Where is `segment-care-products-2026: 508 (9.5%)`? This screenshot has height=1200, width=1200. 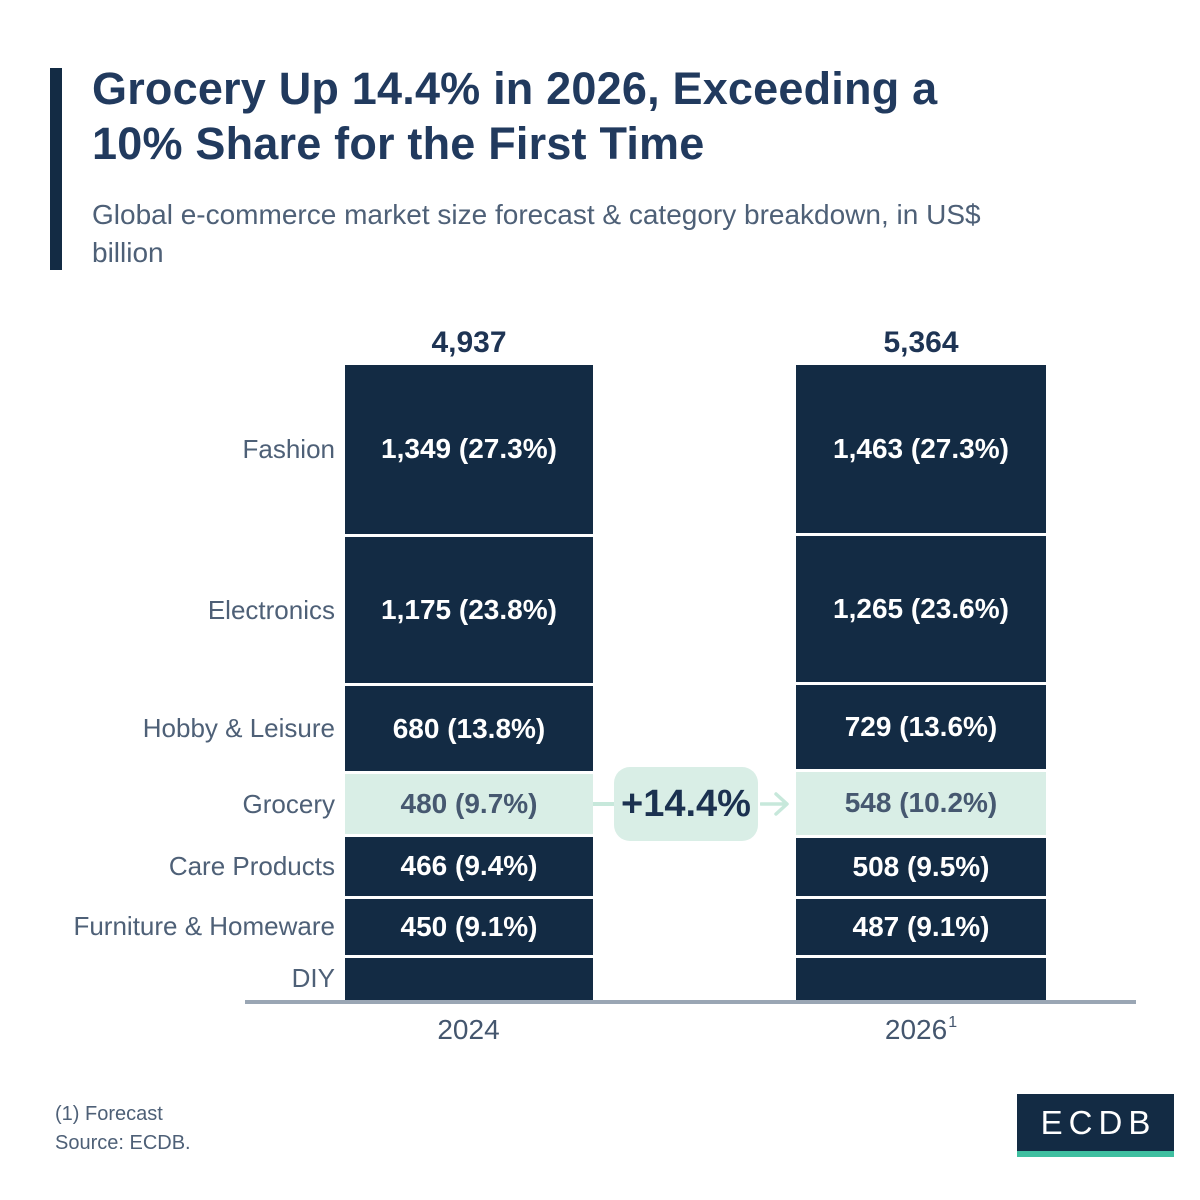 segment-care-products-2026: 508 (9.5%) is located at coordinates (921, 867).